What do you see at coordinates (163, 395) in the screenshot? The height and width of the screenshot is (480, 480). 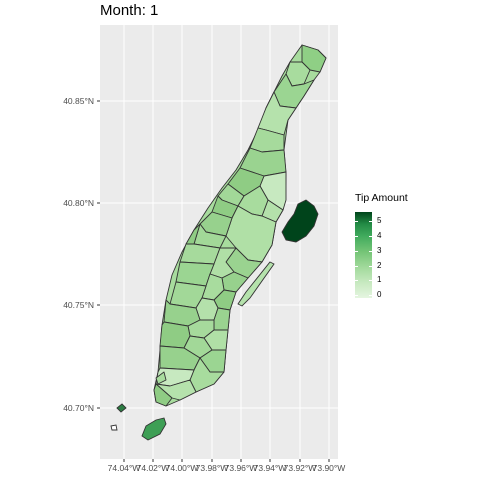 I see `zone-battery` at bounding box center [163, 395].